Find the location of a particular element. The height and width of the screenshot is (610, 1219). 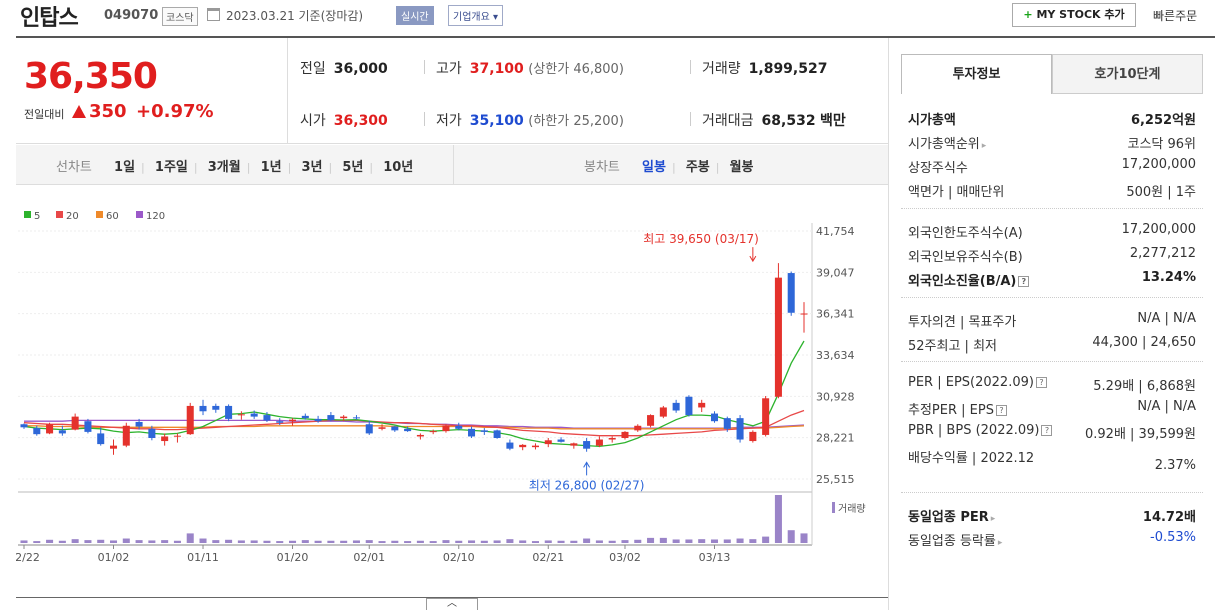

shares-value: 17,200,000 is located at coordinates (1158, 164).